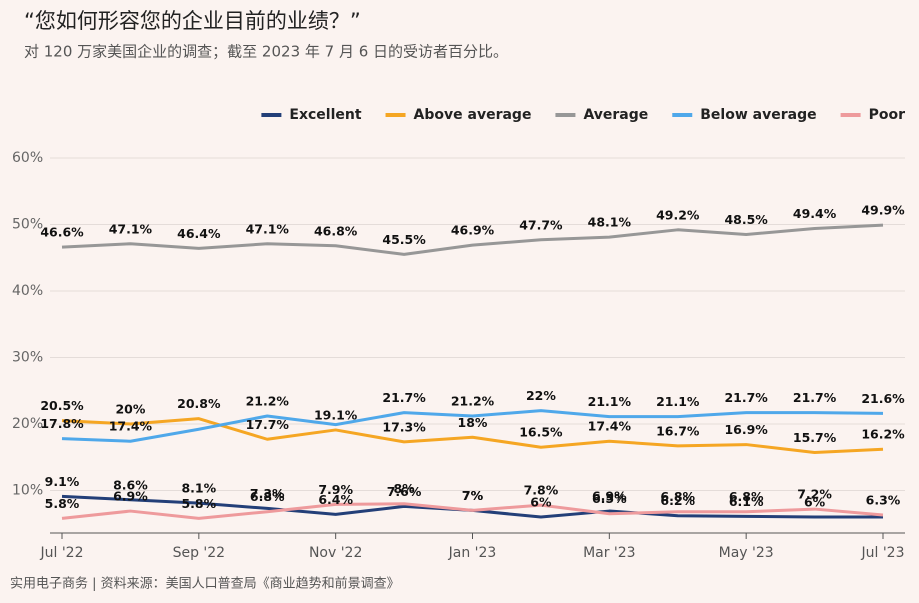 Image resolution: width=919 pixels, height=603 pixels. Describe the element at coordinates (473, 230) in the screenshot. I see `data-label: 46.9%` at that location.